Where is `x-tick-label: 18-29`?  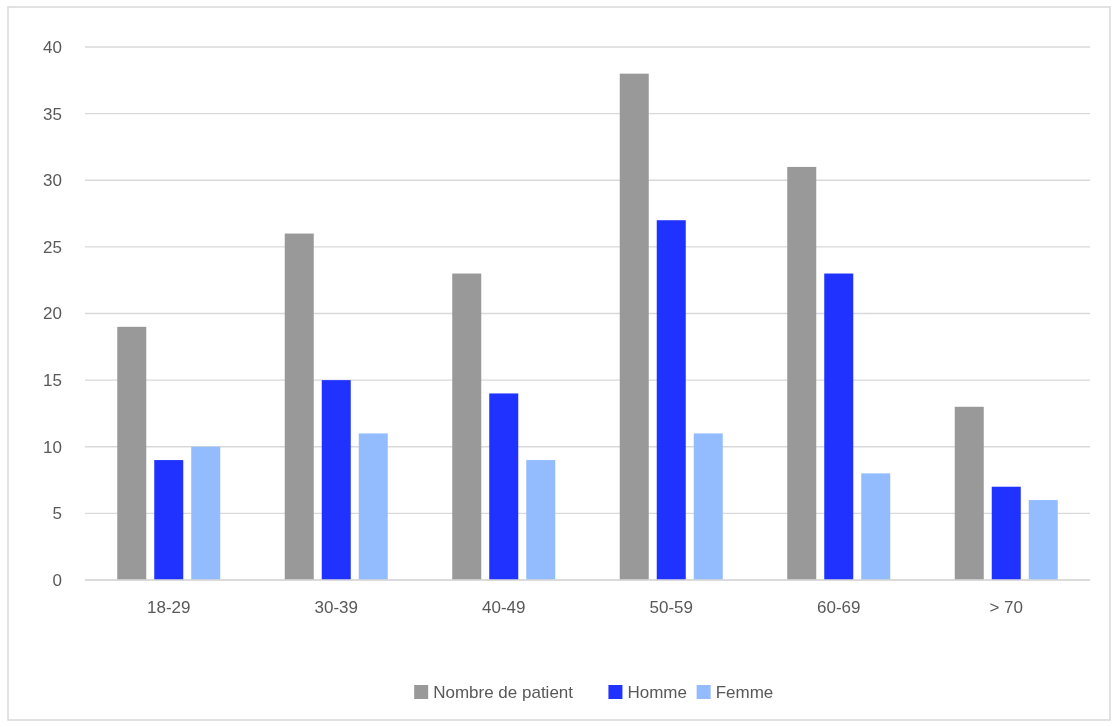
x-tick-label: 18-29 is located at coordinates (169, 607).